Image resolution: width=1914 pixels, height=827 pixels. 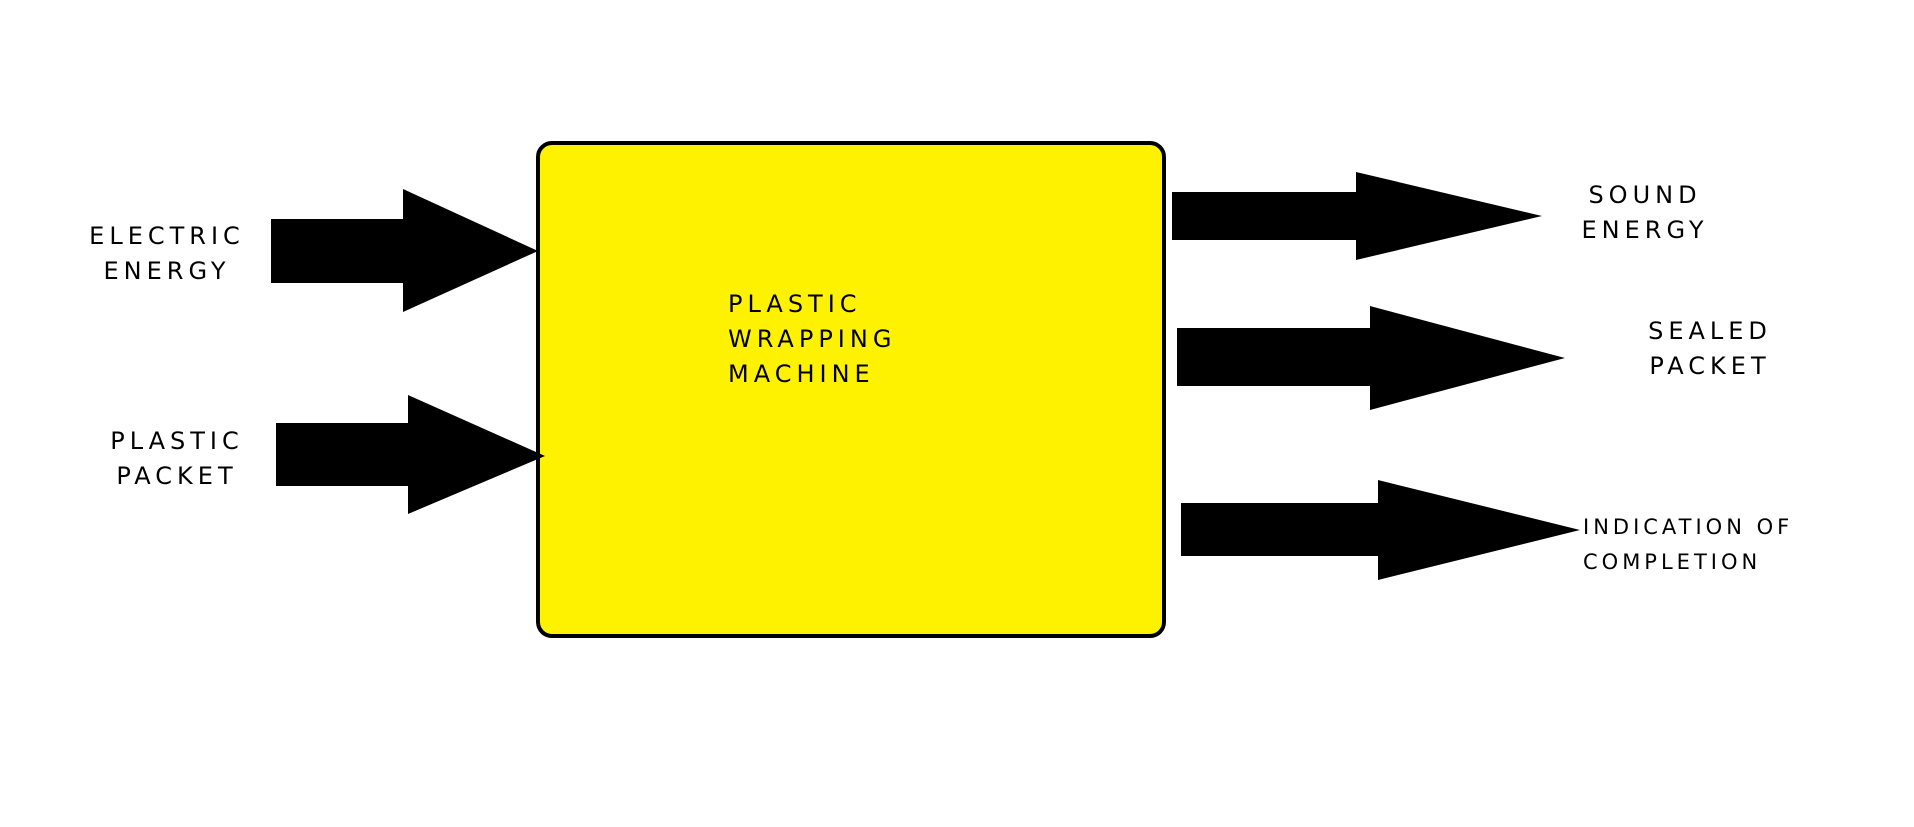 What do you see at coordinates (177, 476) in the screenshot?
I see `input-label-plastic-packet-line-2: PACKET` at bounding box center [177, 476].